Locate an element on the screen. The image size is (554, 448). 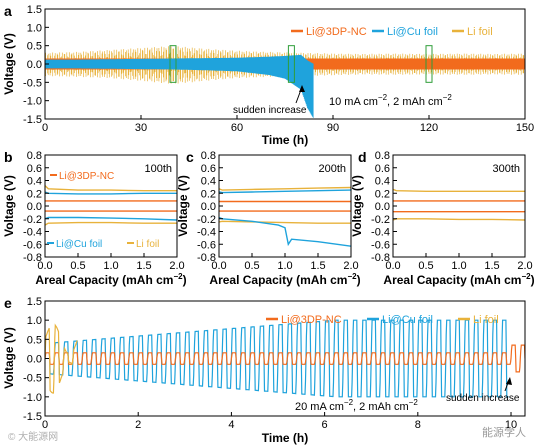
panel-a-arrowhead is located at coordinates (302, 88).